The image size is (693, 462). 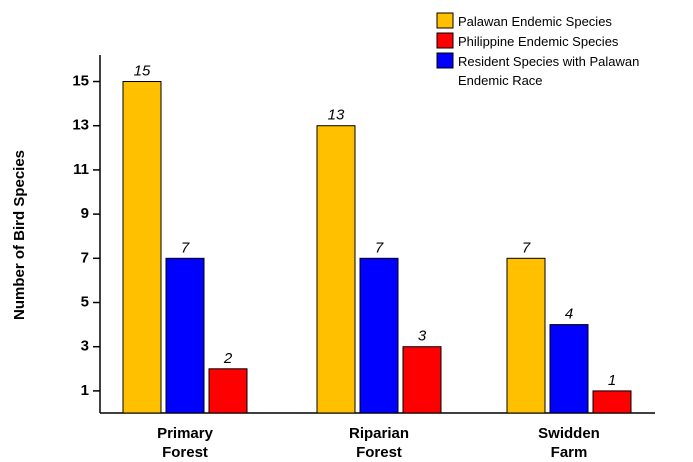 I want to click on legend-label: Philippine Endemic Species, so click(x=538, y=41).